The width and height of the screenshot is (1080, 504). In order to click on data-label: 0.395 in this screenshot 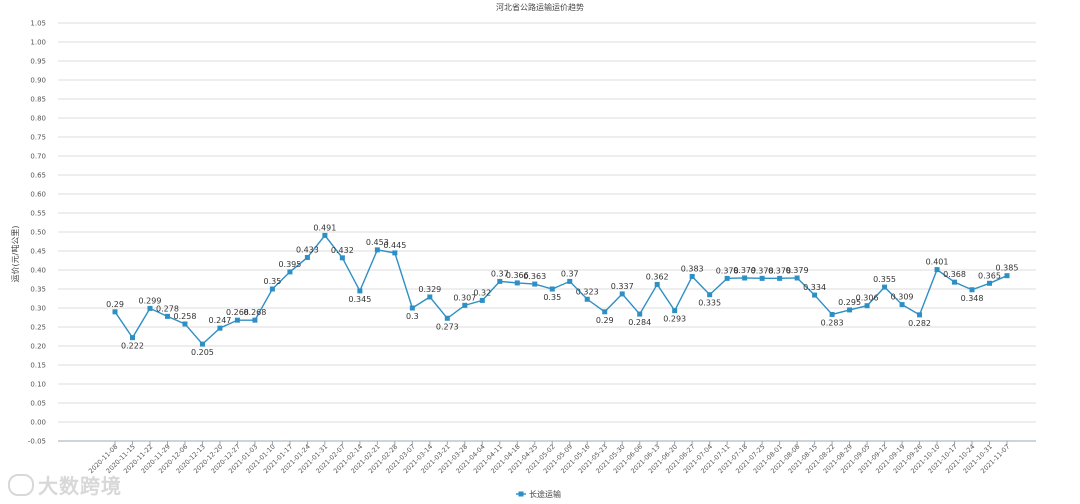, I will do `click(289, 264)`.